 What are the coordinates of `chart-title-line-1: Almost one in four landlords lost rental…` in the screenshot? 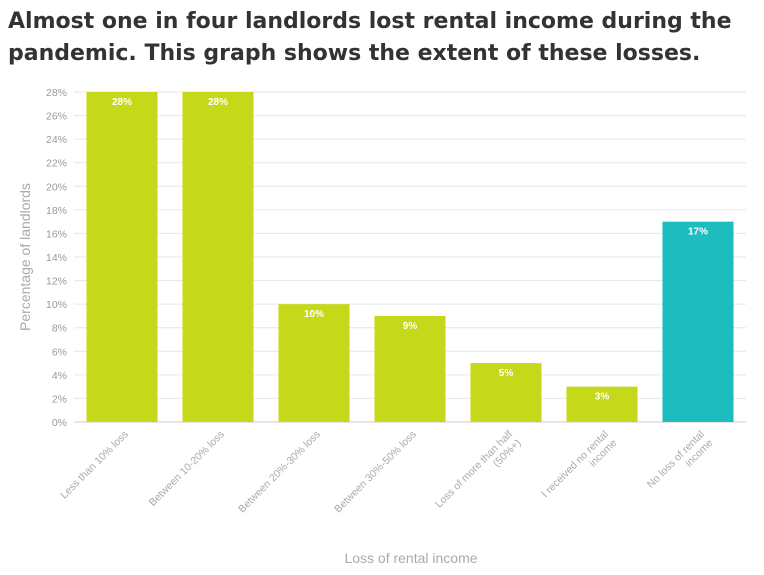 It's located at (370, 21).